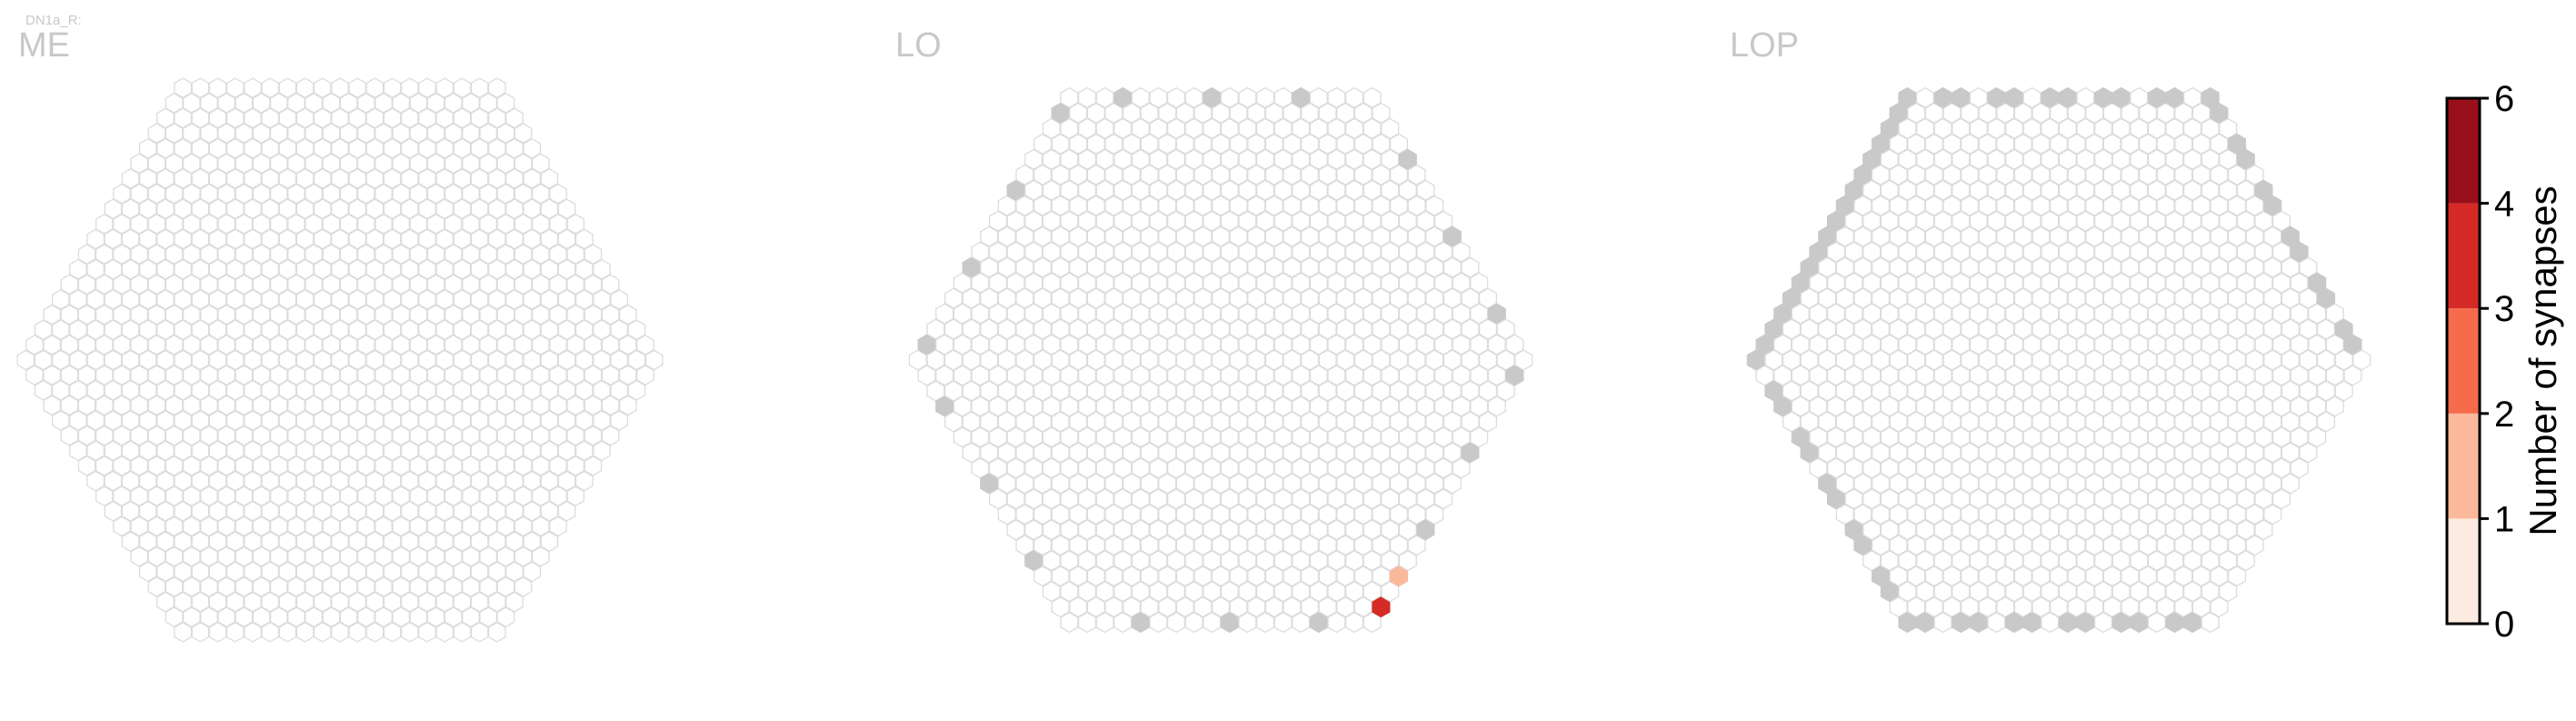 The image size is (2576, 721). Describe the element at coordinates (44, 45) in the screenshot. I see `panel-title-me: ME` at that location.